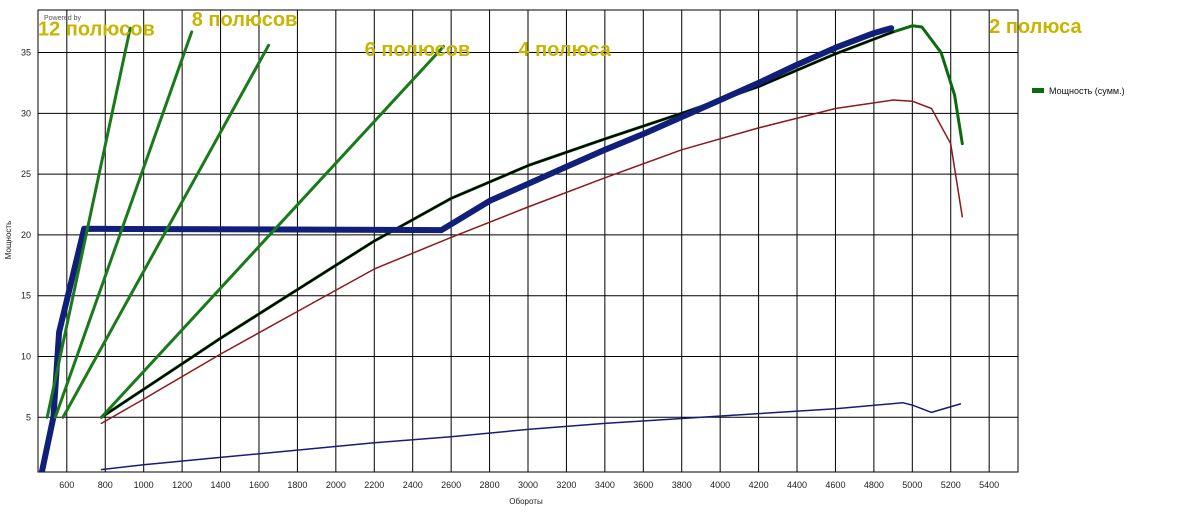 Image resolution: width=1177 pixels, height=512 pixels. Describe the element at coordinates (989, 485) in the screenshot. I see `x-tick-label: 5400` at that location.